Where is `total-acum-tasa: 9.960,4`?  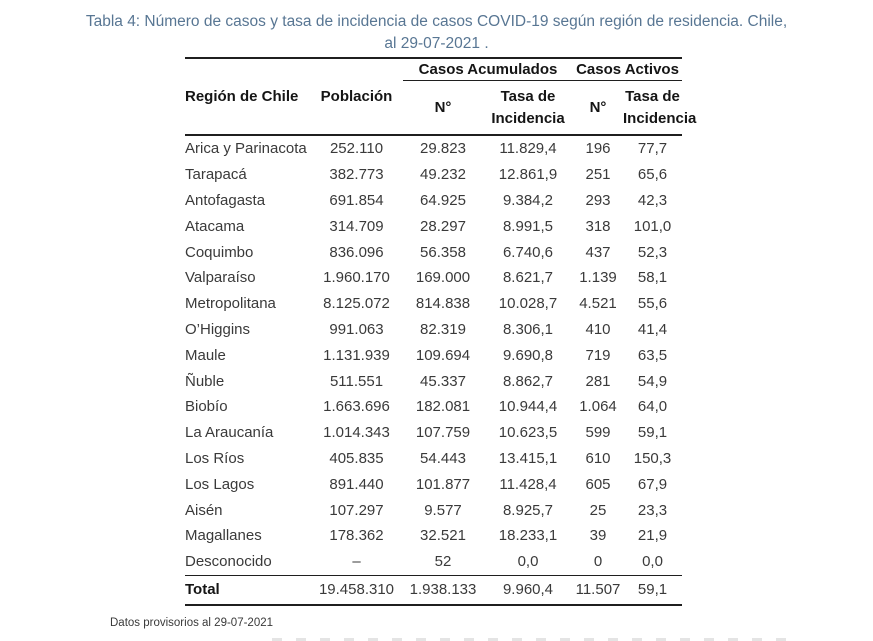 total-acum-tasa: 9.960,4 is located at coordinates (528, 589).